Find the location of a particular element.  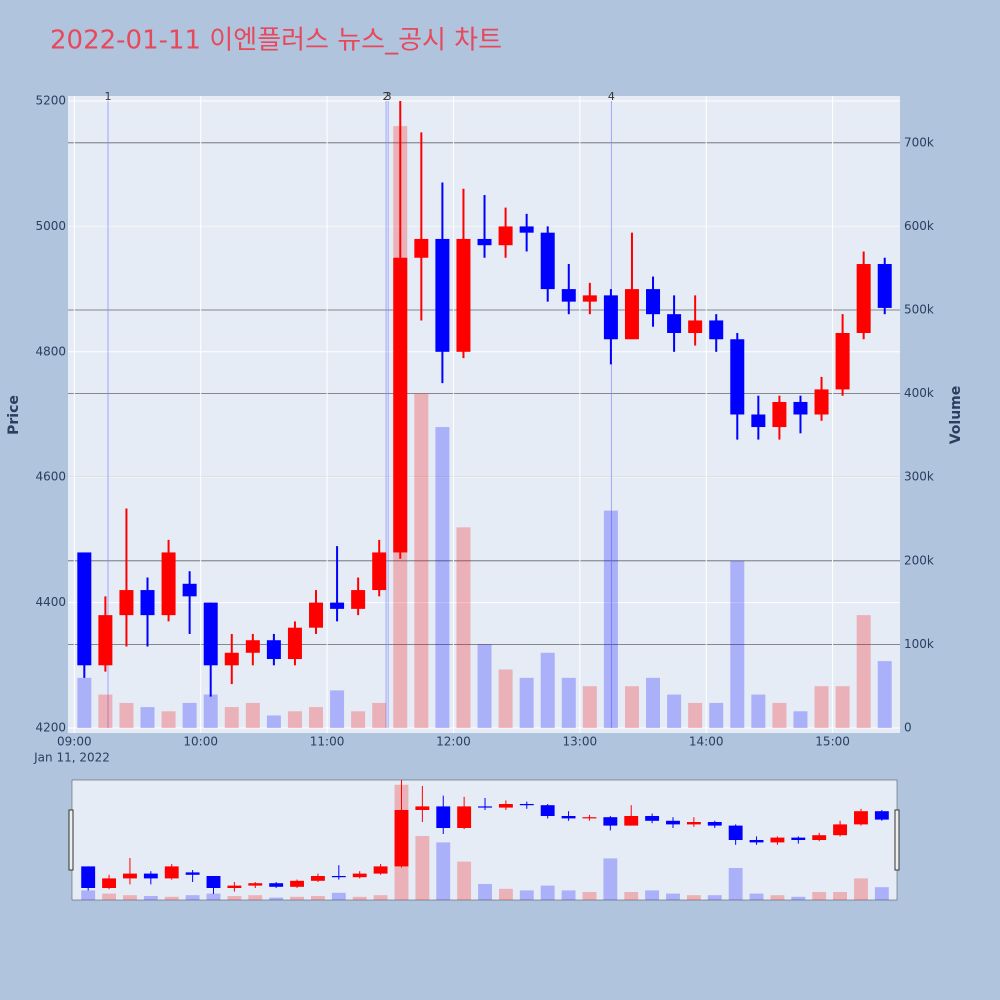

news-label: 2 is located at coordinates (386, 96).